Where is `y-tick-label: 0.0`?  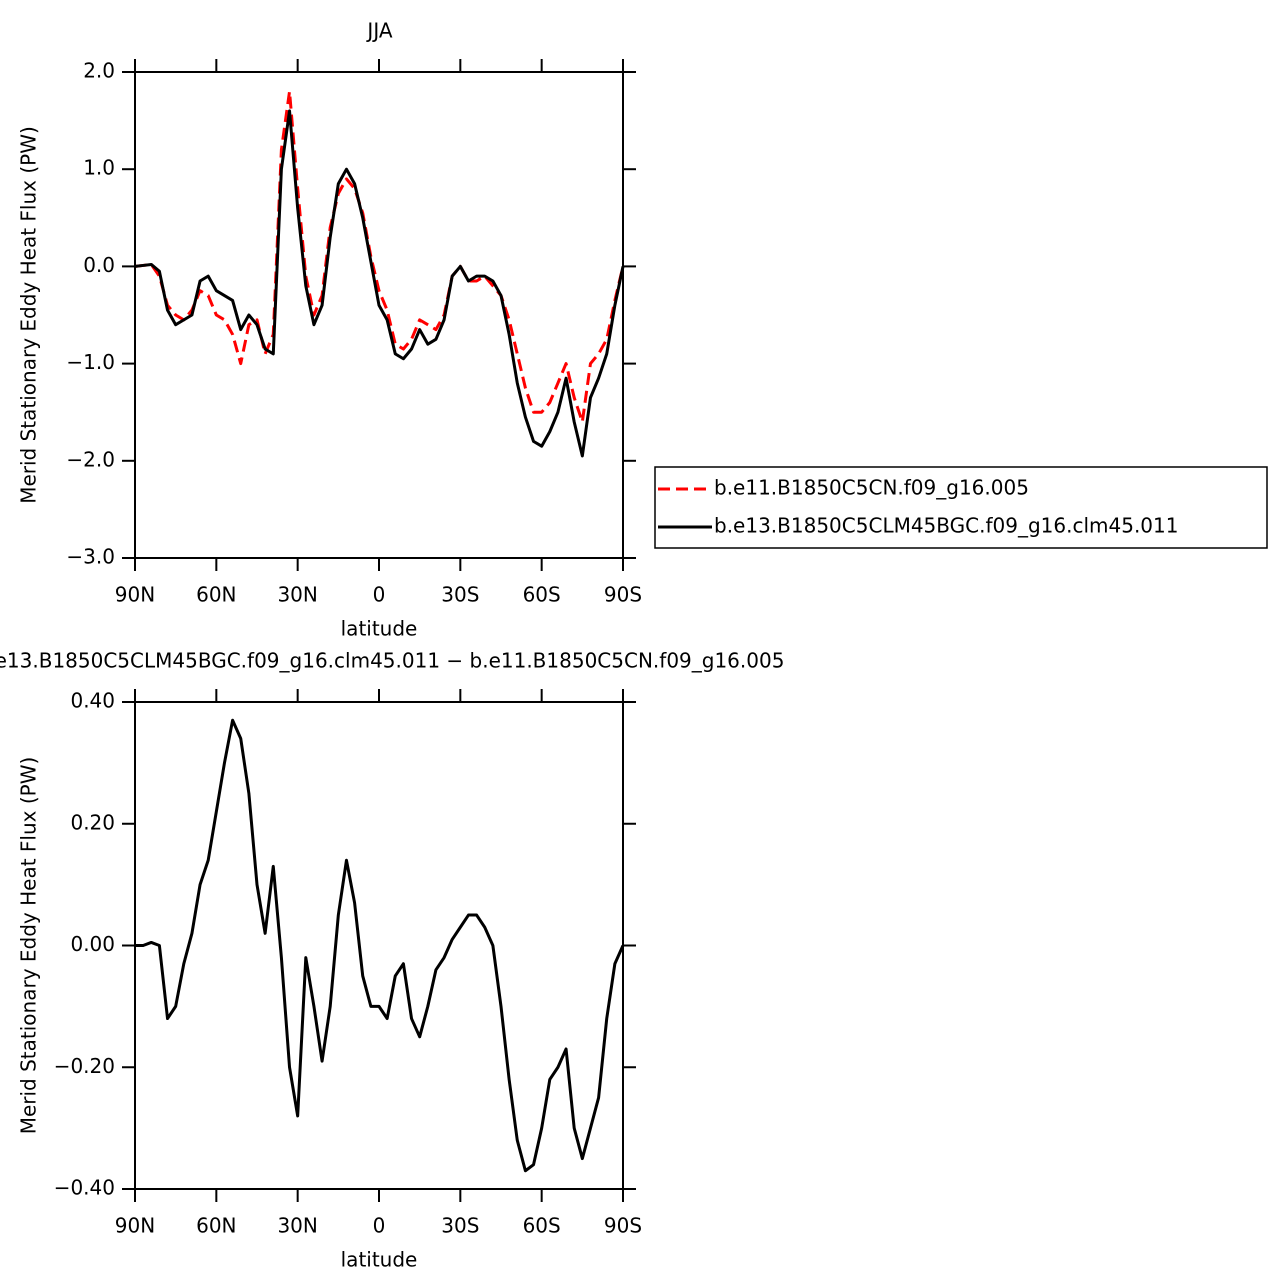
y-tick-label: 0.0 is located at coordinates (99, 265).